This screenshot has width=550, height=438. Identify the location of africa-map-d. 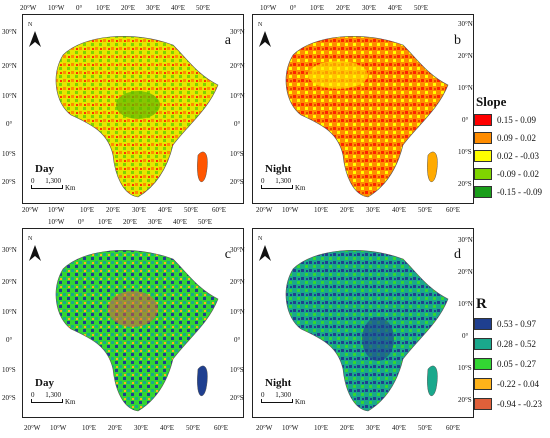
(367, 331).